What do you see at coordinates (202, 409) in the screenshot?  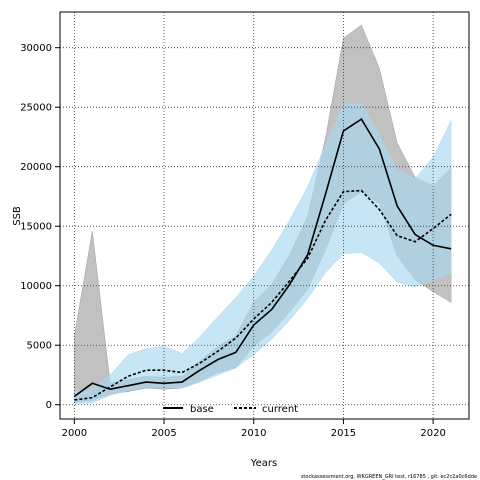 I see `legend-base-label: base` at bounding box center [202, 409].